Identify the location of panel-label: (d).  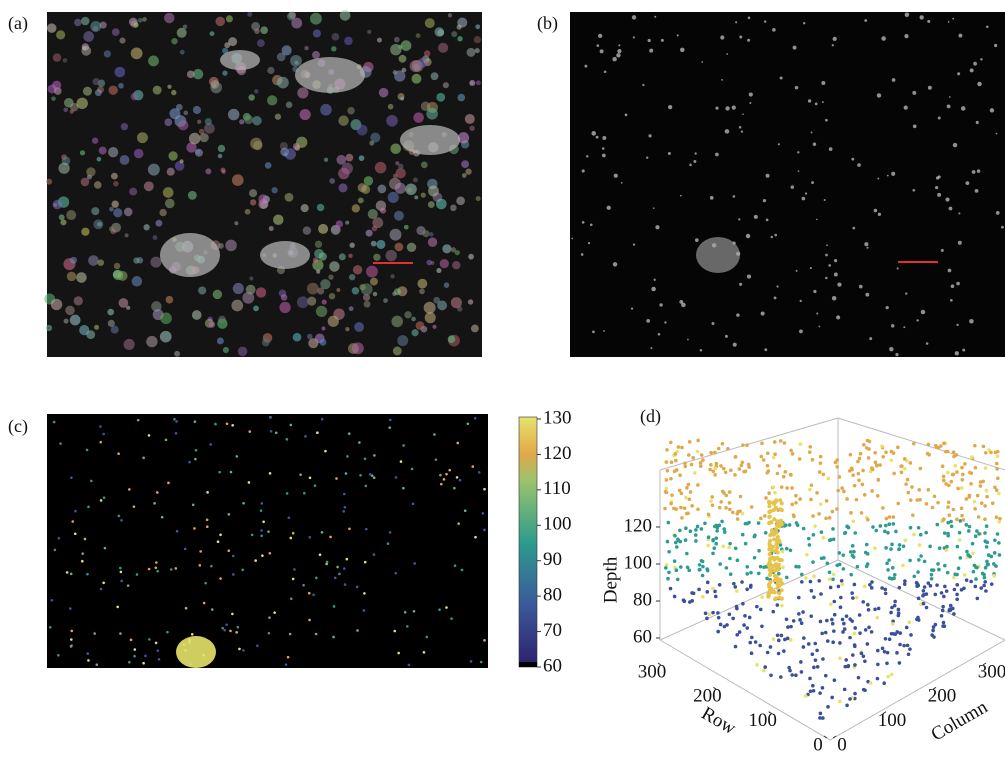
(650, 416).